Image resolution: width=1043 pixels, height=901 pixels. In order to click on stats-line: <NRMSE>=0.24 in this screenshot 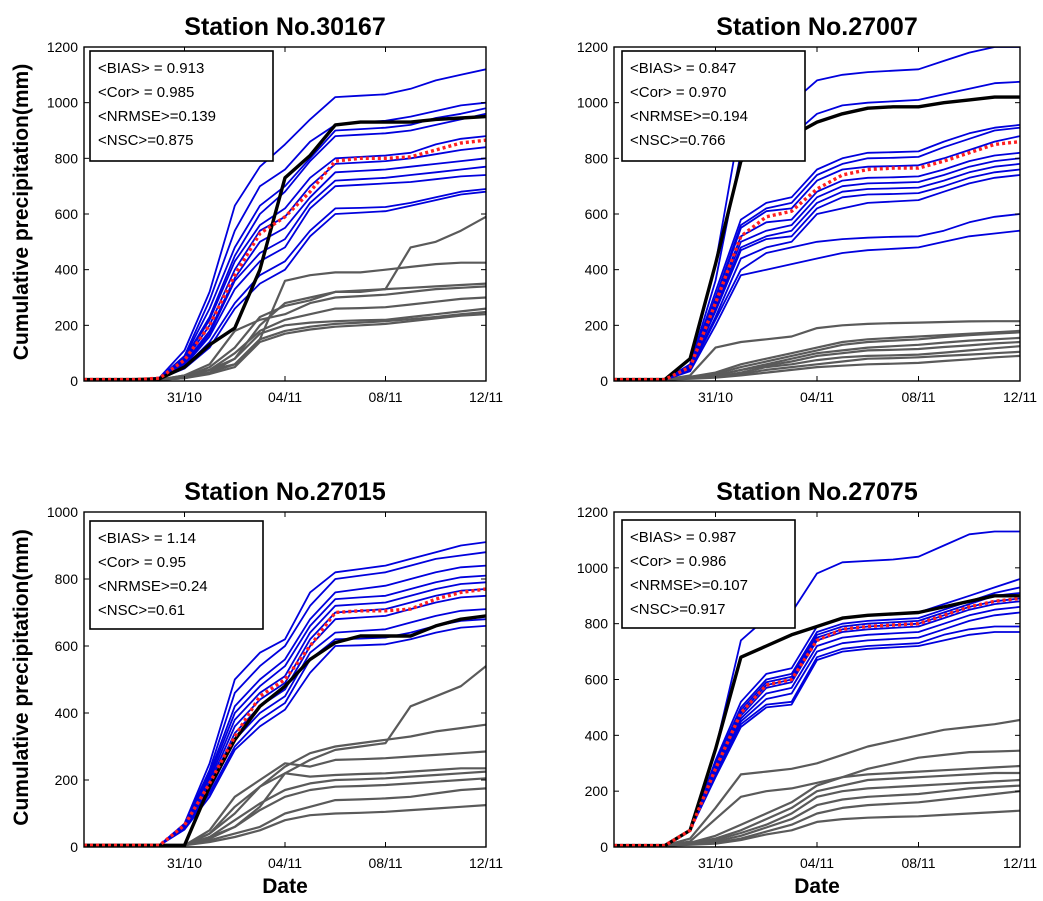, I will do `click(153, 586)`.